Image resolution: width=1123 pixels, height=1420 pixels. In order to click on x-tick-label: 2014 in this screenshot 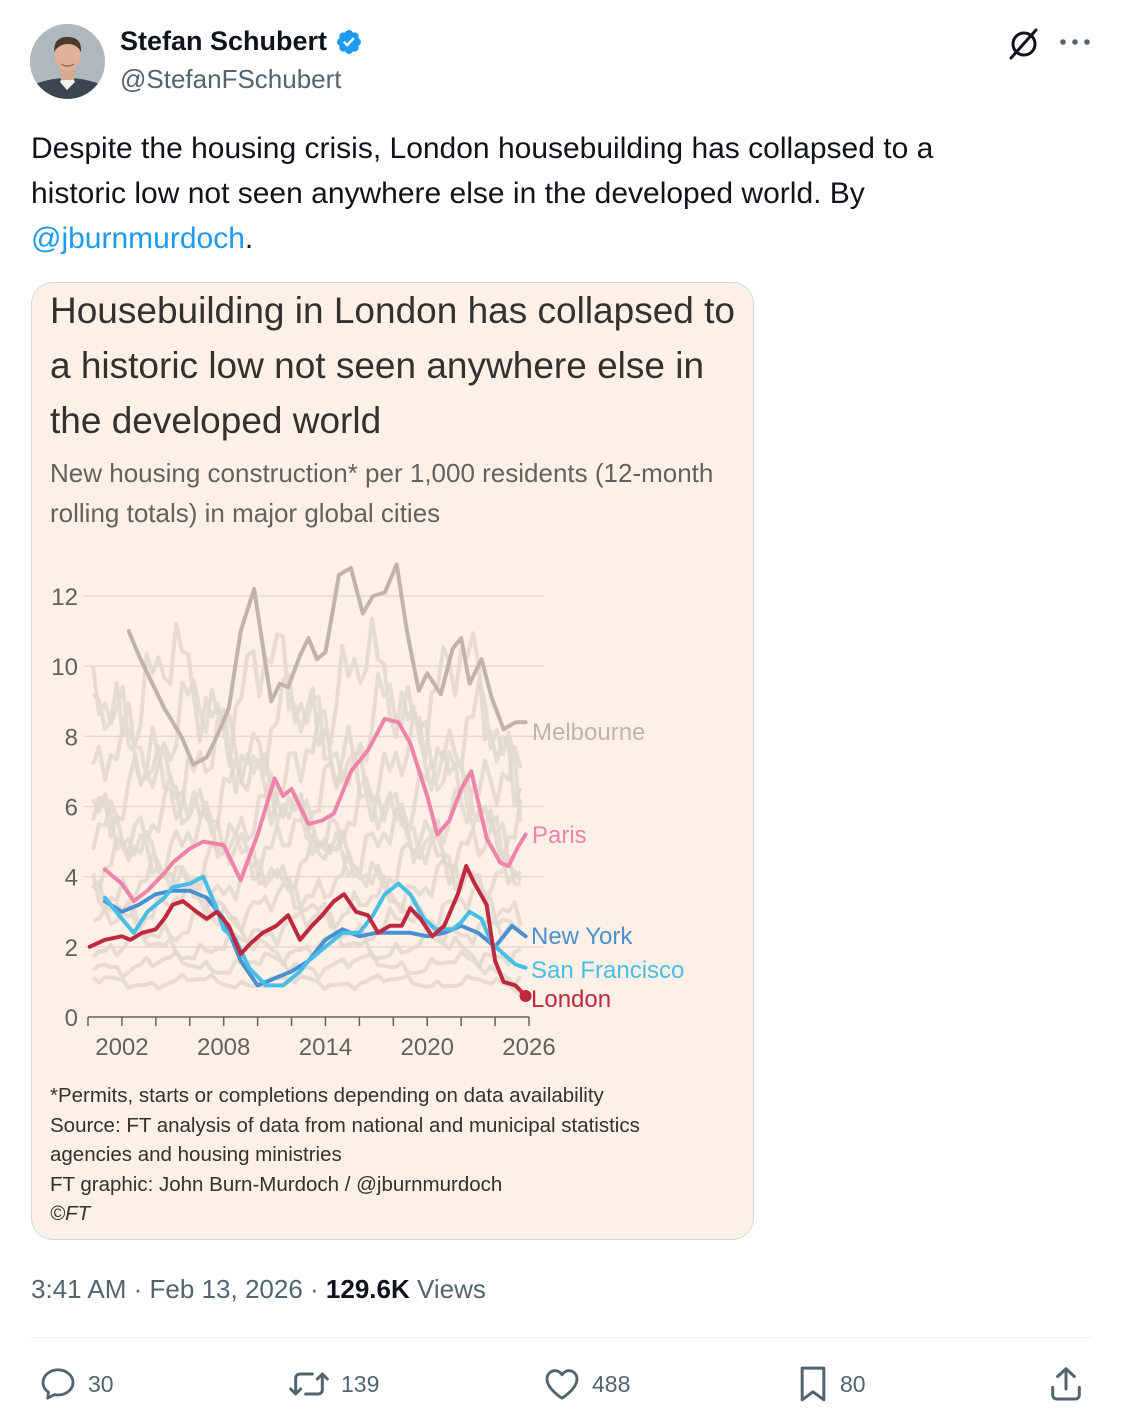, I will do `click(325, 1047)`.